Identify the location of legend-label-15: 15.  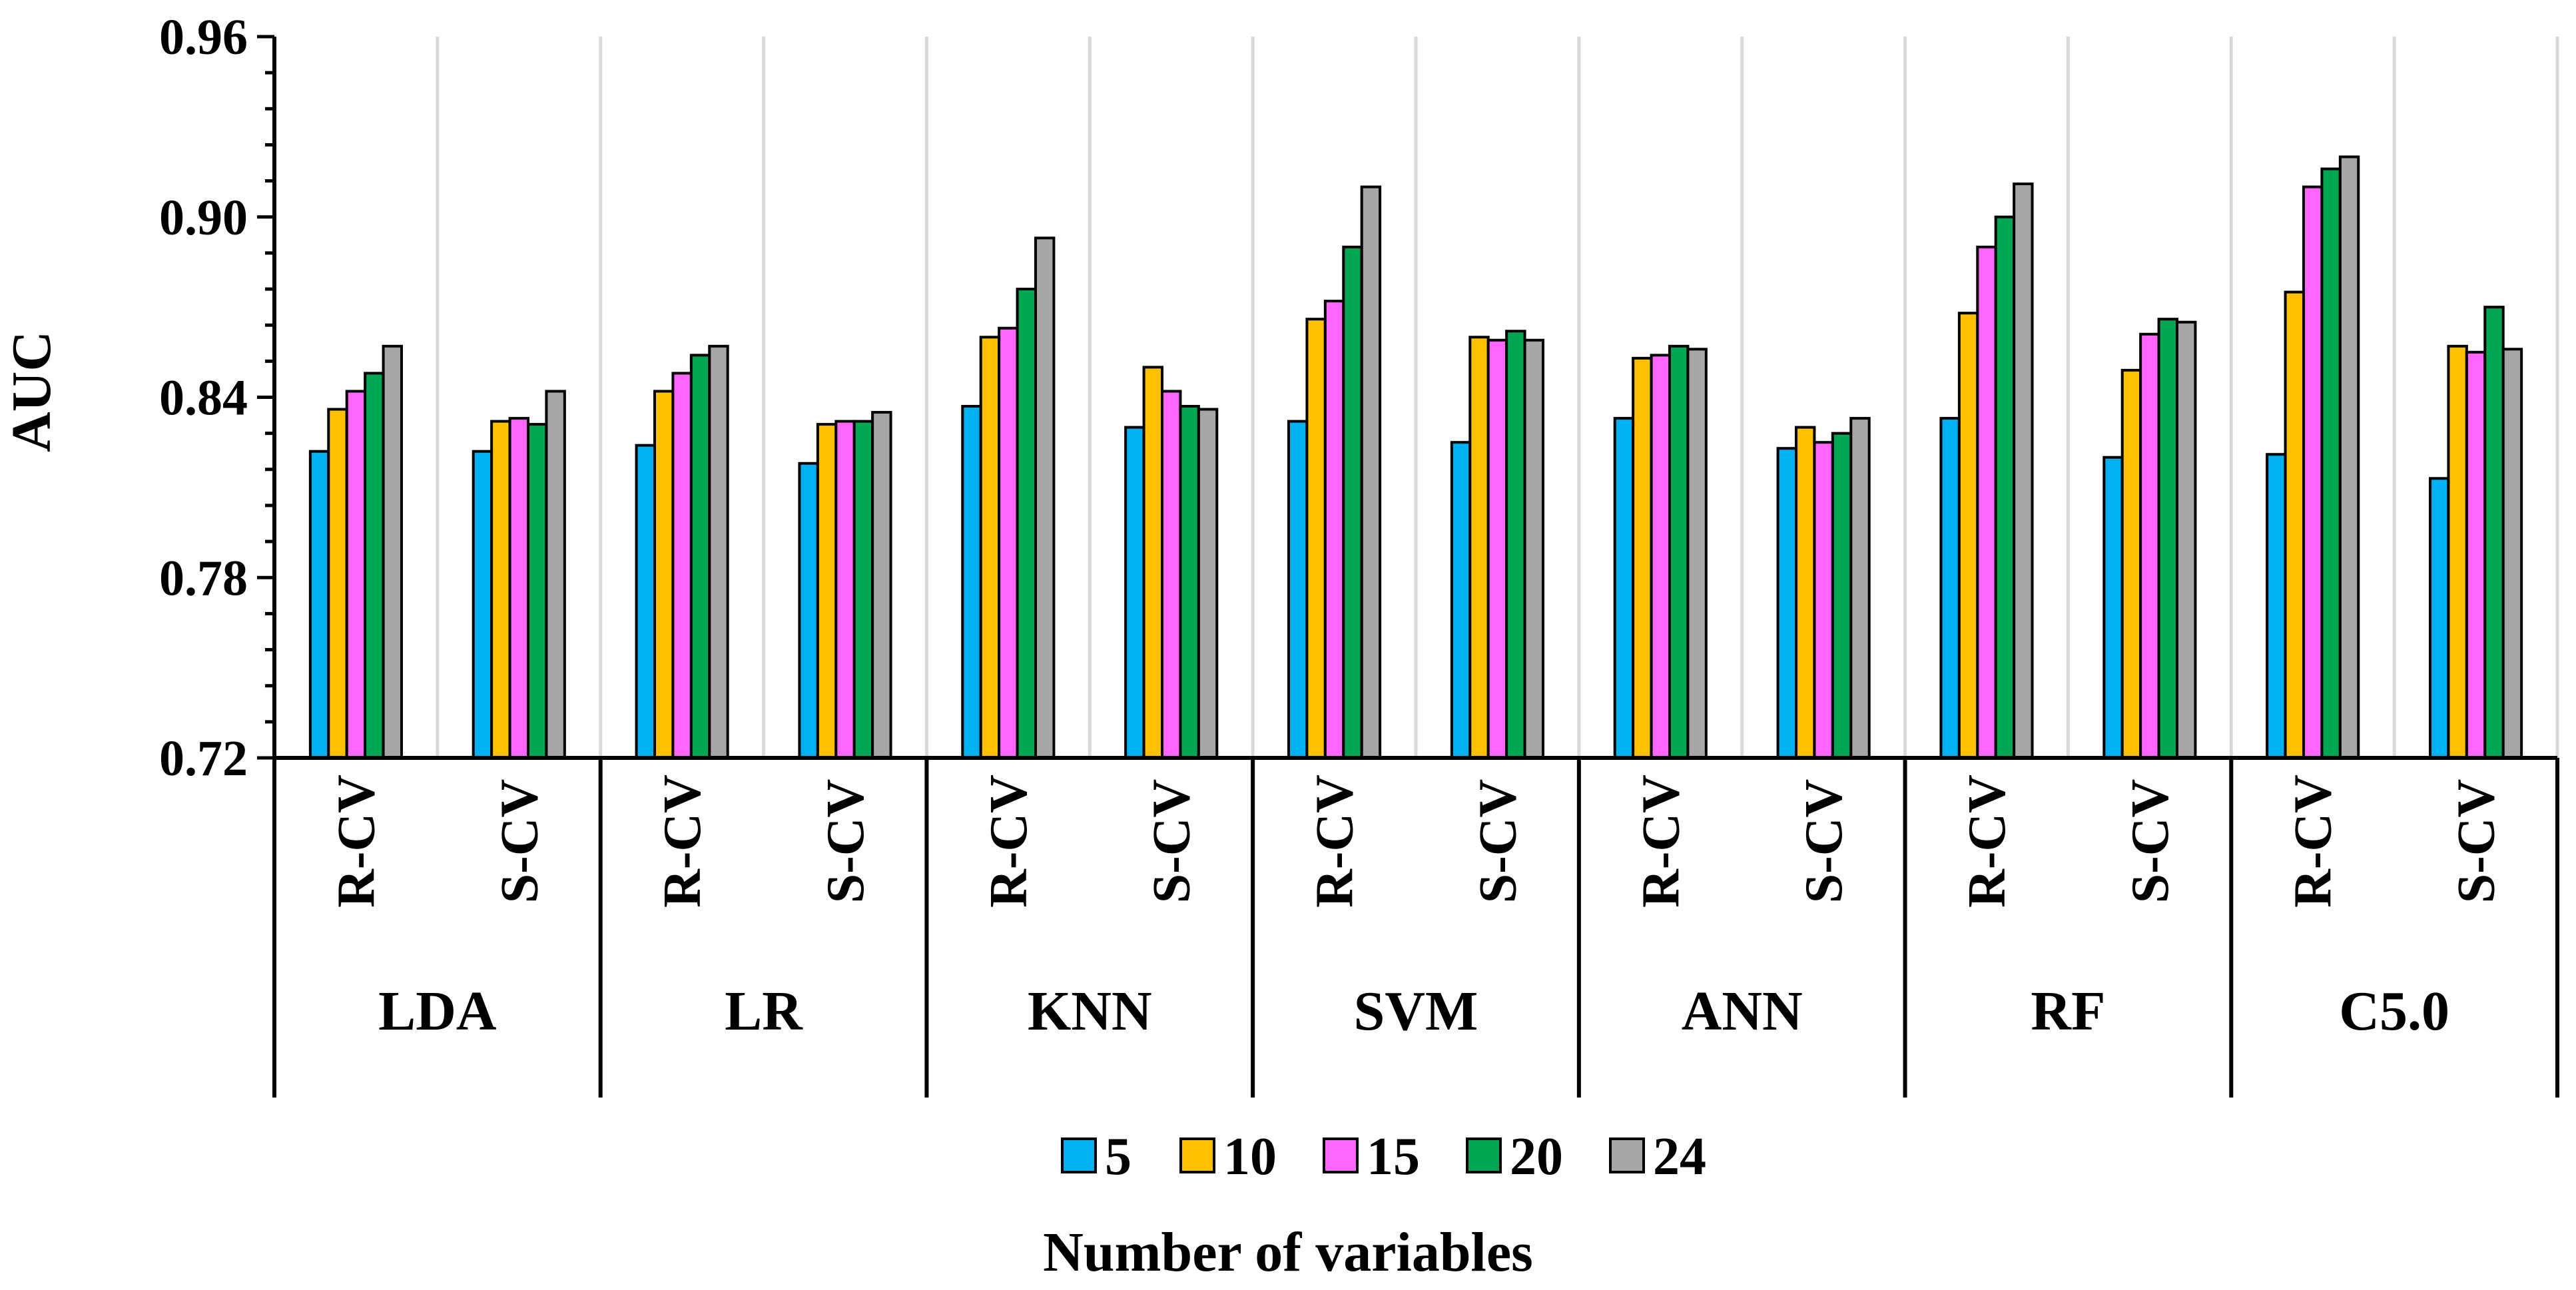
(1393, 1157).